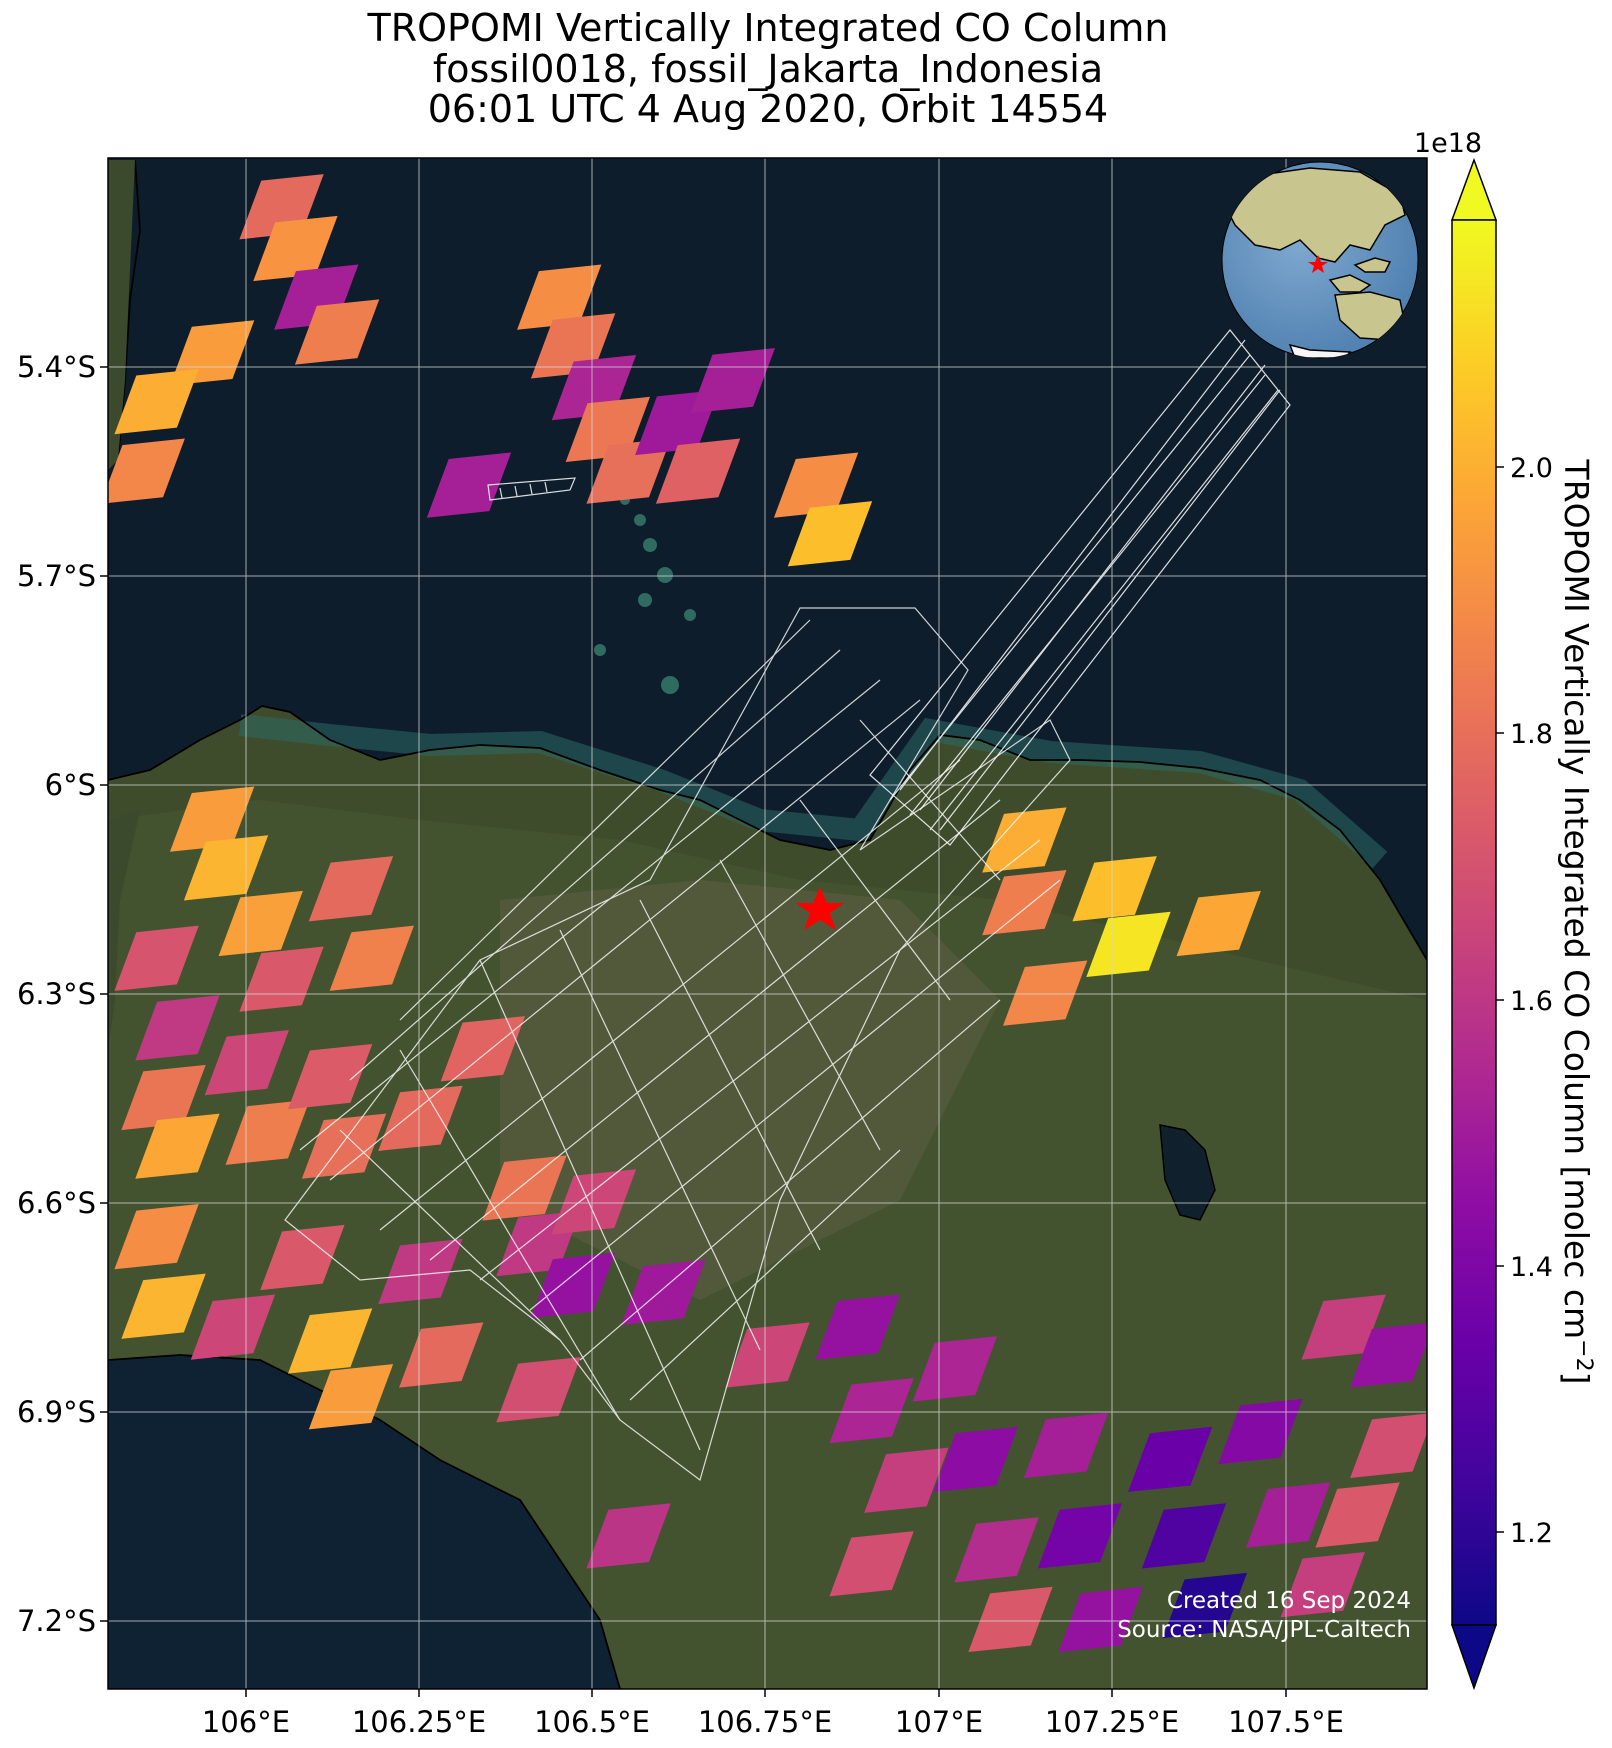  Describe the element at coordinates (1474, 189) in the screenshot. I see `colorbar-extend-max` at that location.